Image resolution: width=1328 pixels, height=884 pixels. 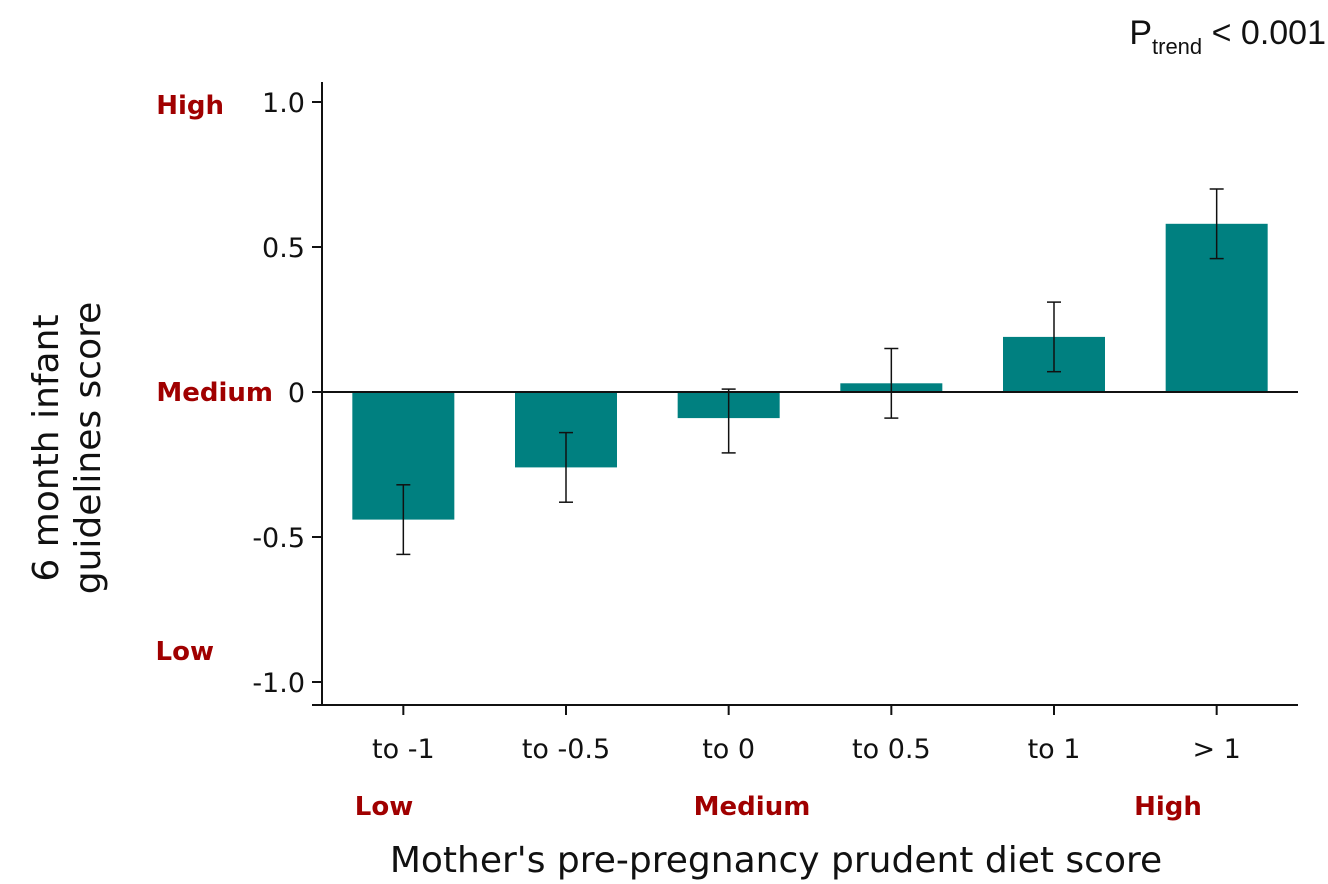 What do you see at coordinates (891, 749) in the screenshot?
I see `x-tick-label: to 0.5` at bounding box center [891, 749].